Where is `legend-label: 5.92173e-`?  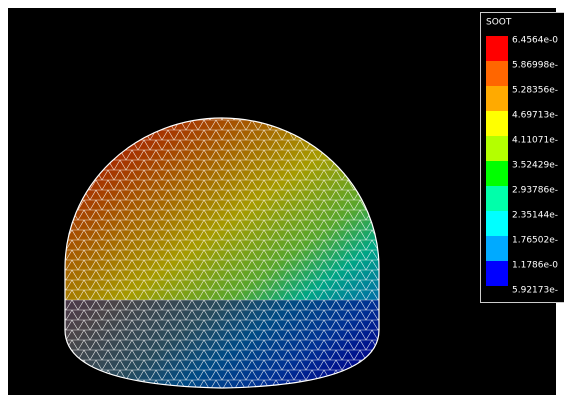
legend-label: 5.92173e- is located at coordinates (535, 291).